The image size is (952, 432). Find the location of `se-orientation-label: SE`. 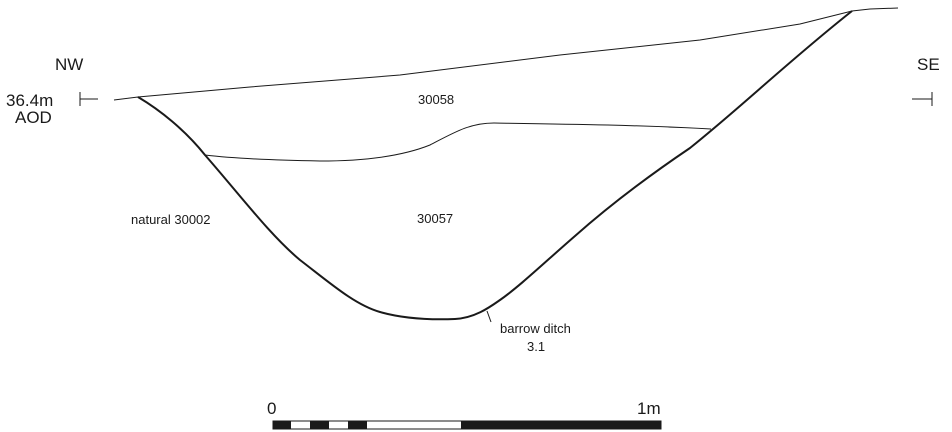

se-orientation-label: SE is located at coordinates (928, 64).